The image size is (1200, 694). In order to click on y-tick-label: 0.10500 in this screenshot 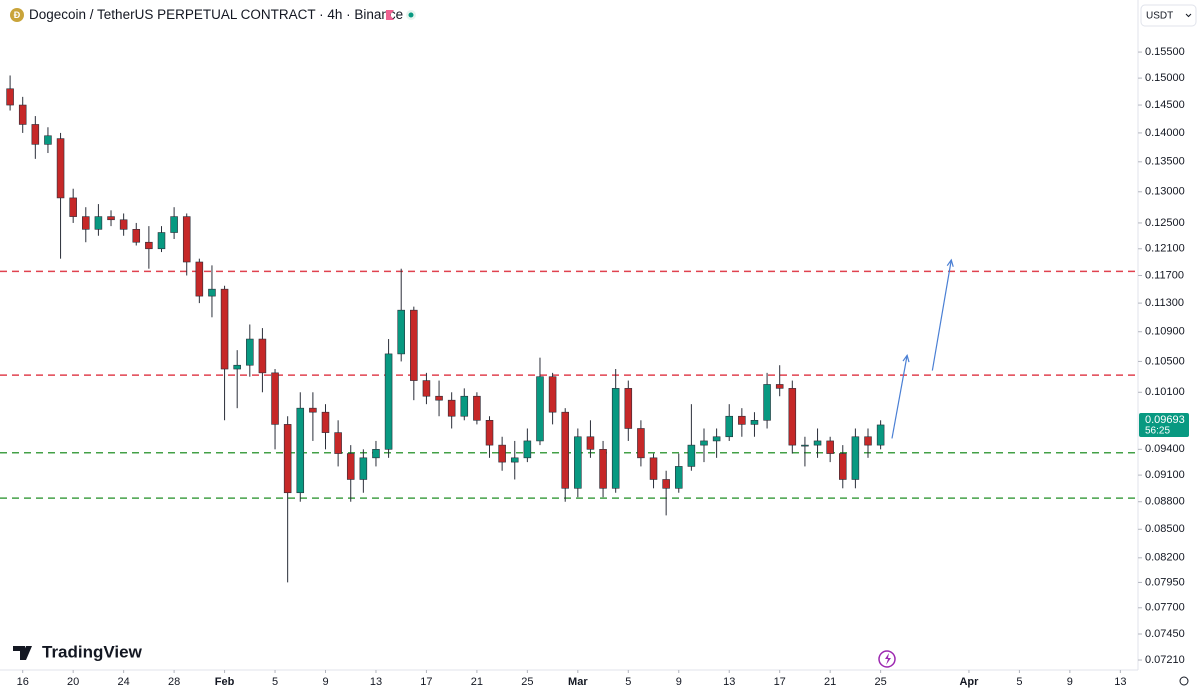, I will do `click(1165, 361)`.